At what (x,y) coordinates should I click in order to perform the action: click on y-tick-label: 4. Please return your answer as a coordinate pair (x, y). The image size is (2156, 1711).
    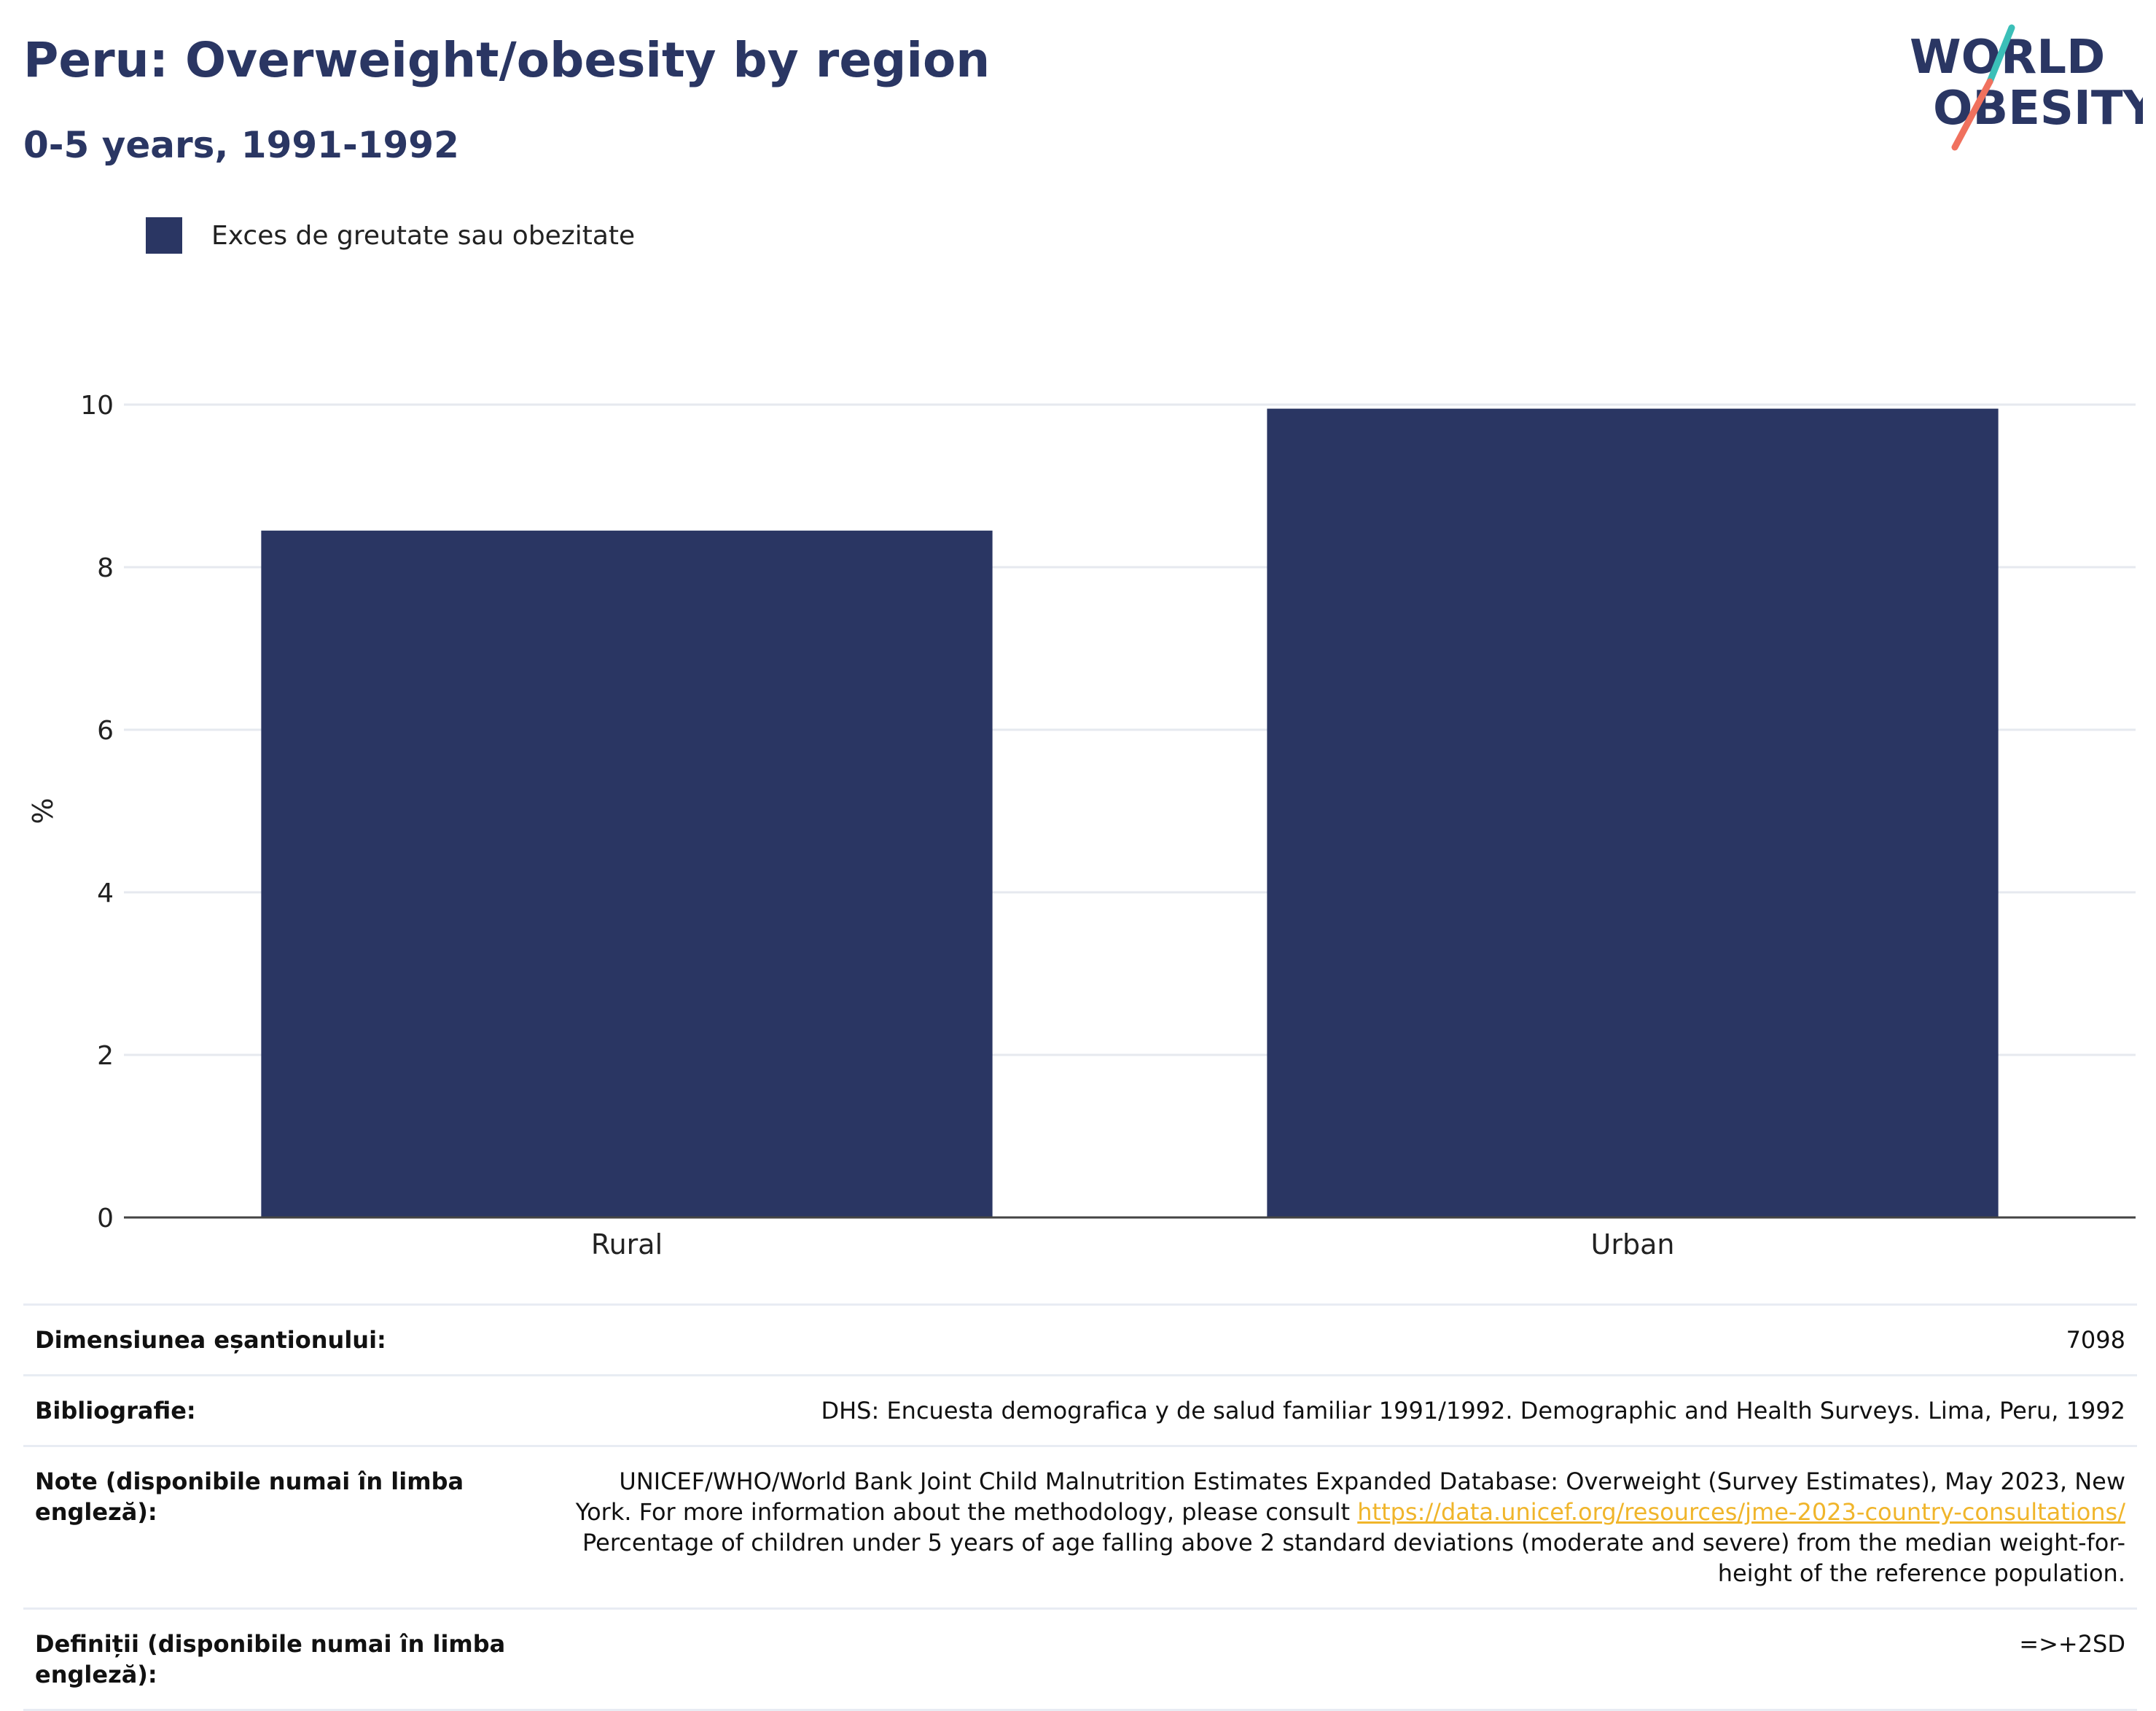
    Looking at the image, I should click on (105, 893).